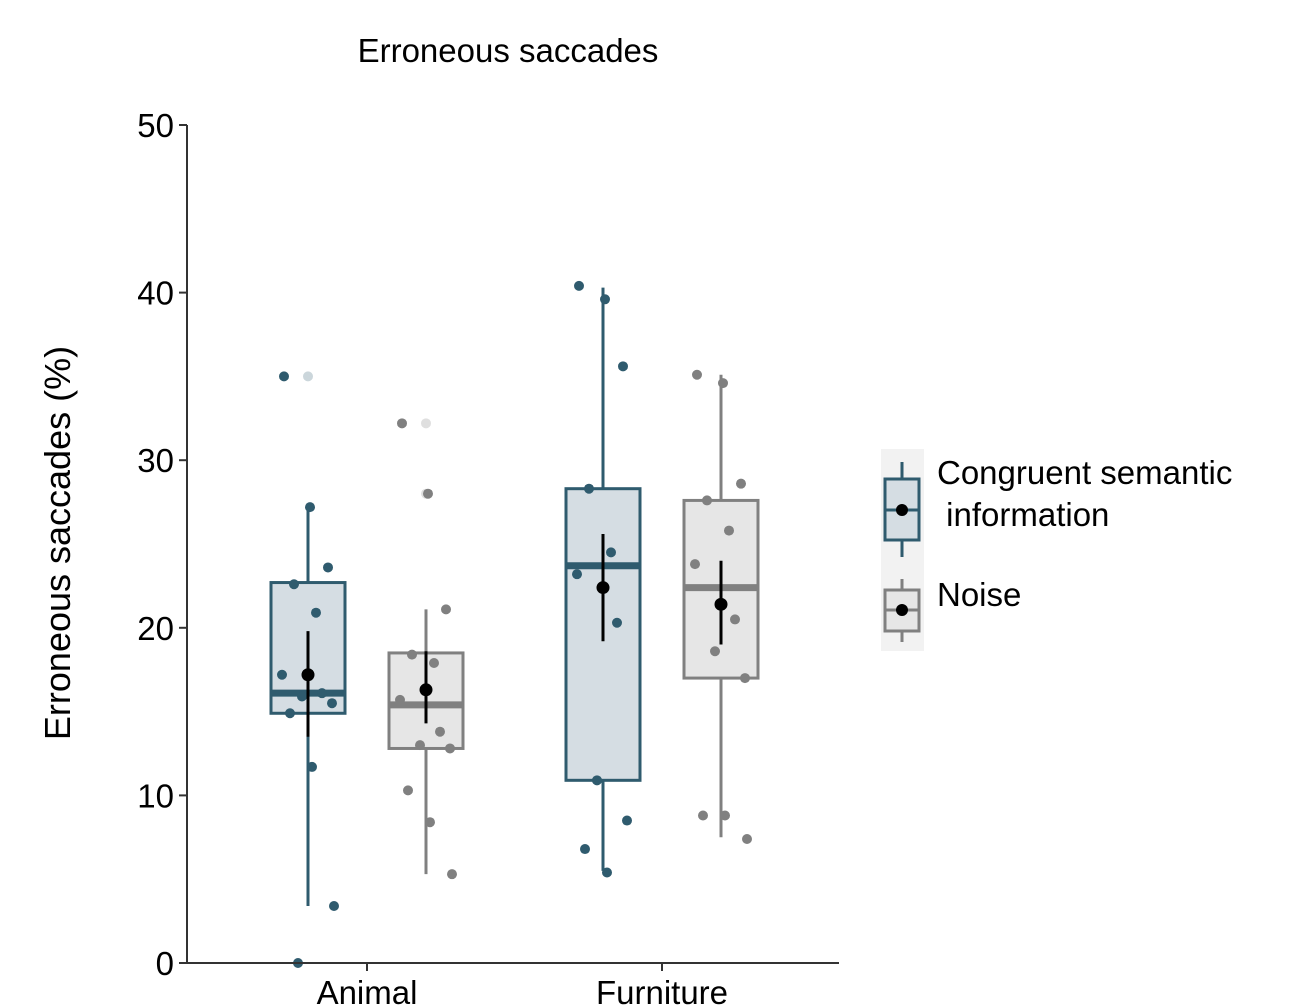  What do you see at coordinates (426, 690) in the screenshot?
I see `mean-point-noise-animal` at bounding box center [426, 690].